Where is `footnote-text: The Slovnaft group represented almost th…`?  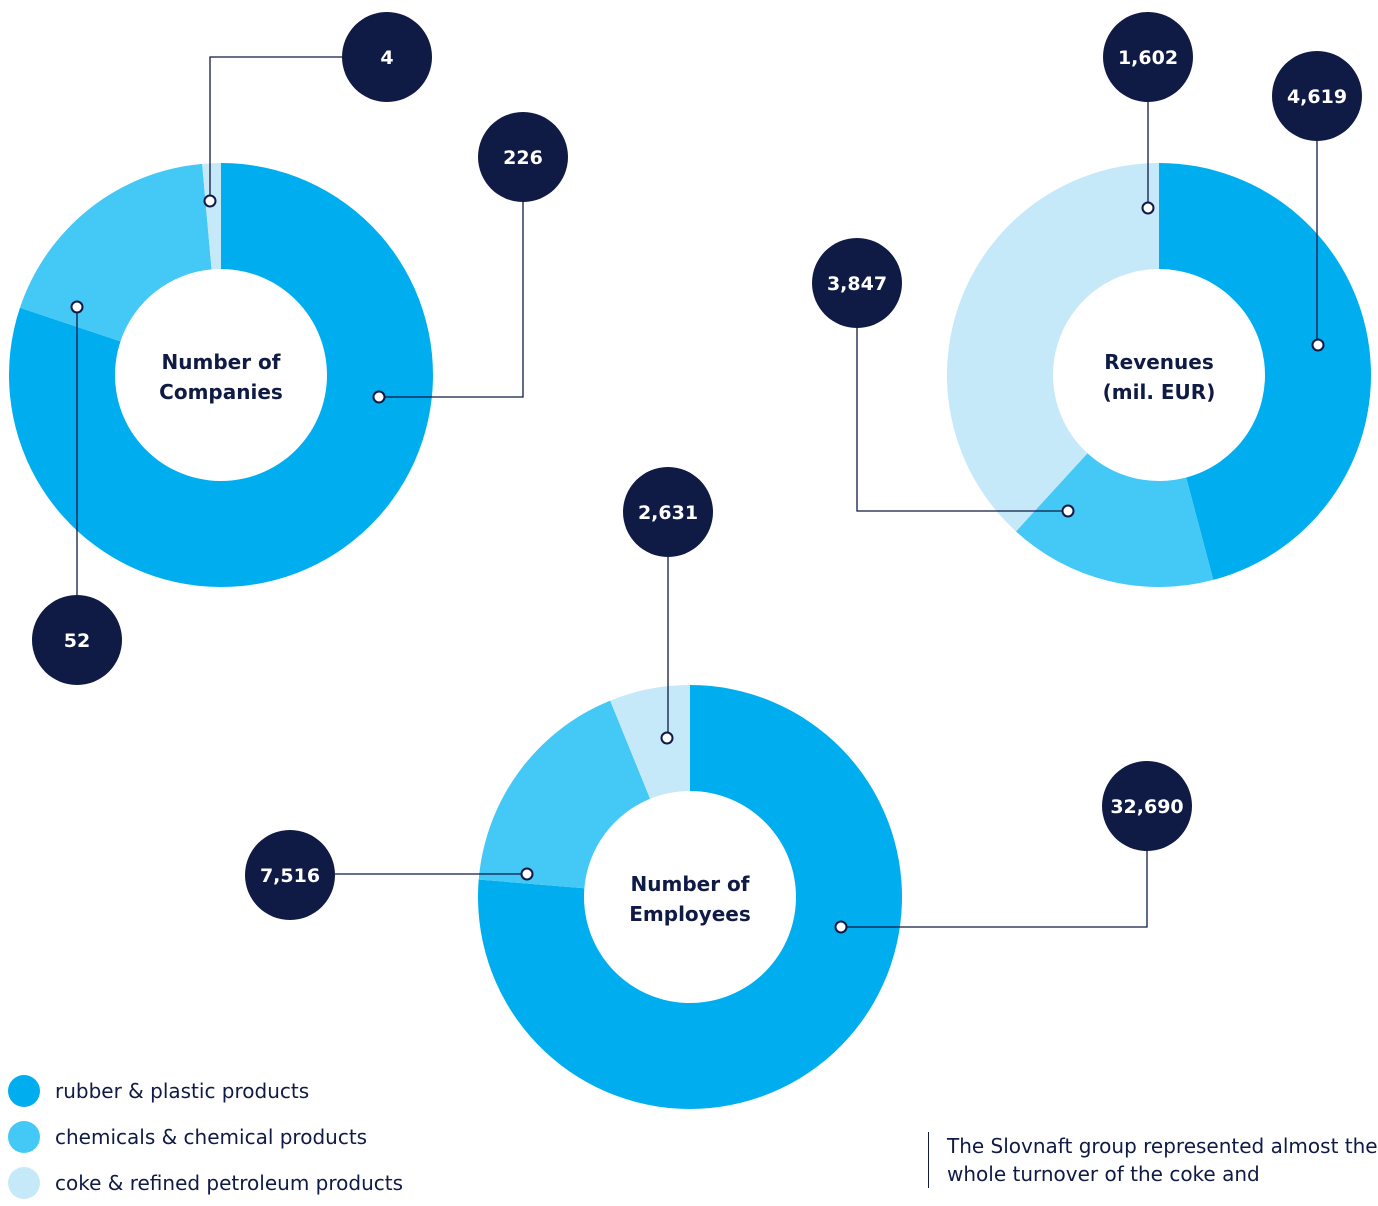
footnote-text: The Slovnaft group represented almost th… is located at coordinates (1153, 1160).